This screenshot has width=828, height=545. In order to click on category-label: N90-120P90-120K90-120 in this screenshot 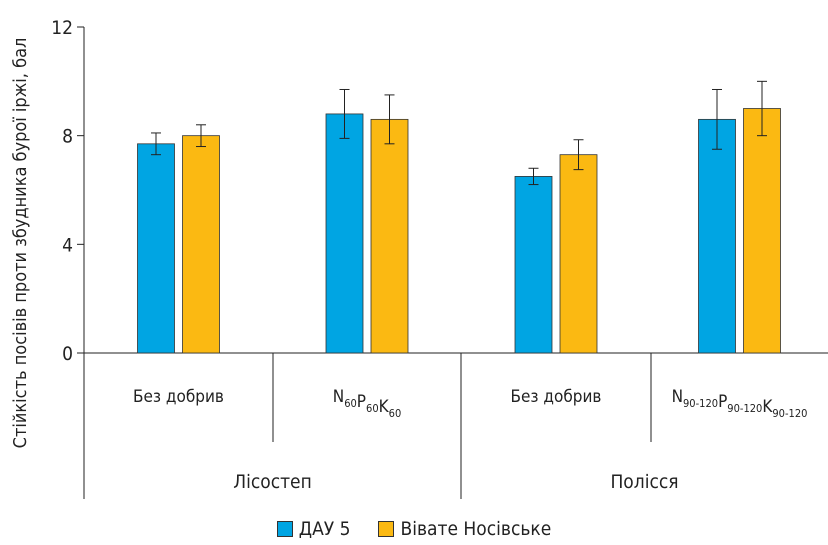, I will do `click(740, 403)`.